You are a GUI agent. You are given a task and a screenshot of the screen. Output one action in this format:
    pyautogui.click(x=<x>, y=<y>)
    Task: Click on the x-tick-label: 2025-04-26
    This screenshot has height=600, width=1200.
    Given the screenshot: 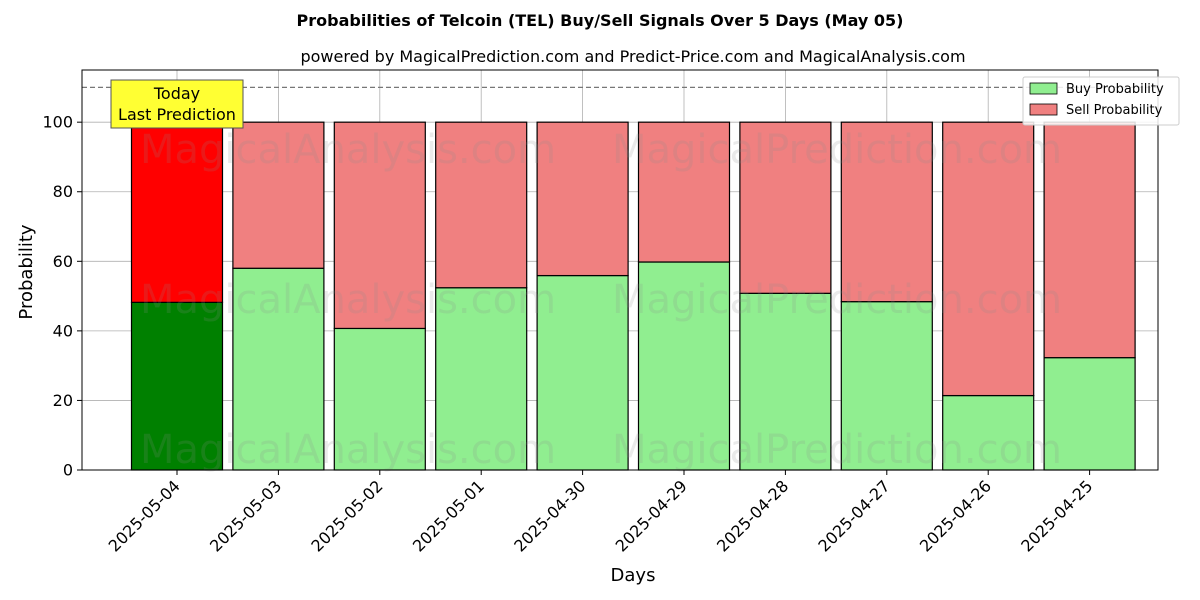 What is the action you would take?
    pyautogui.click(x=955, y=515)
    